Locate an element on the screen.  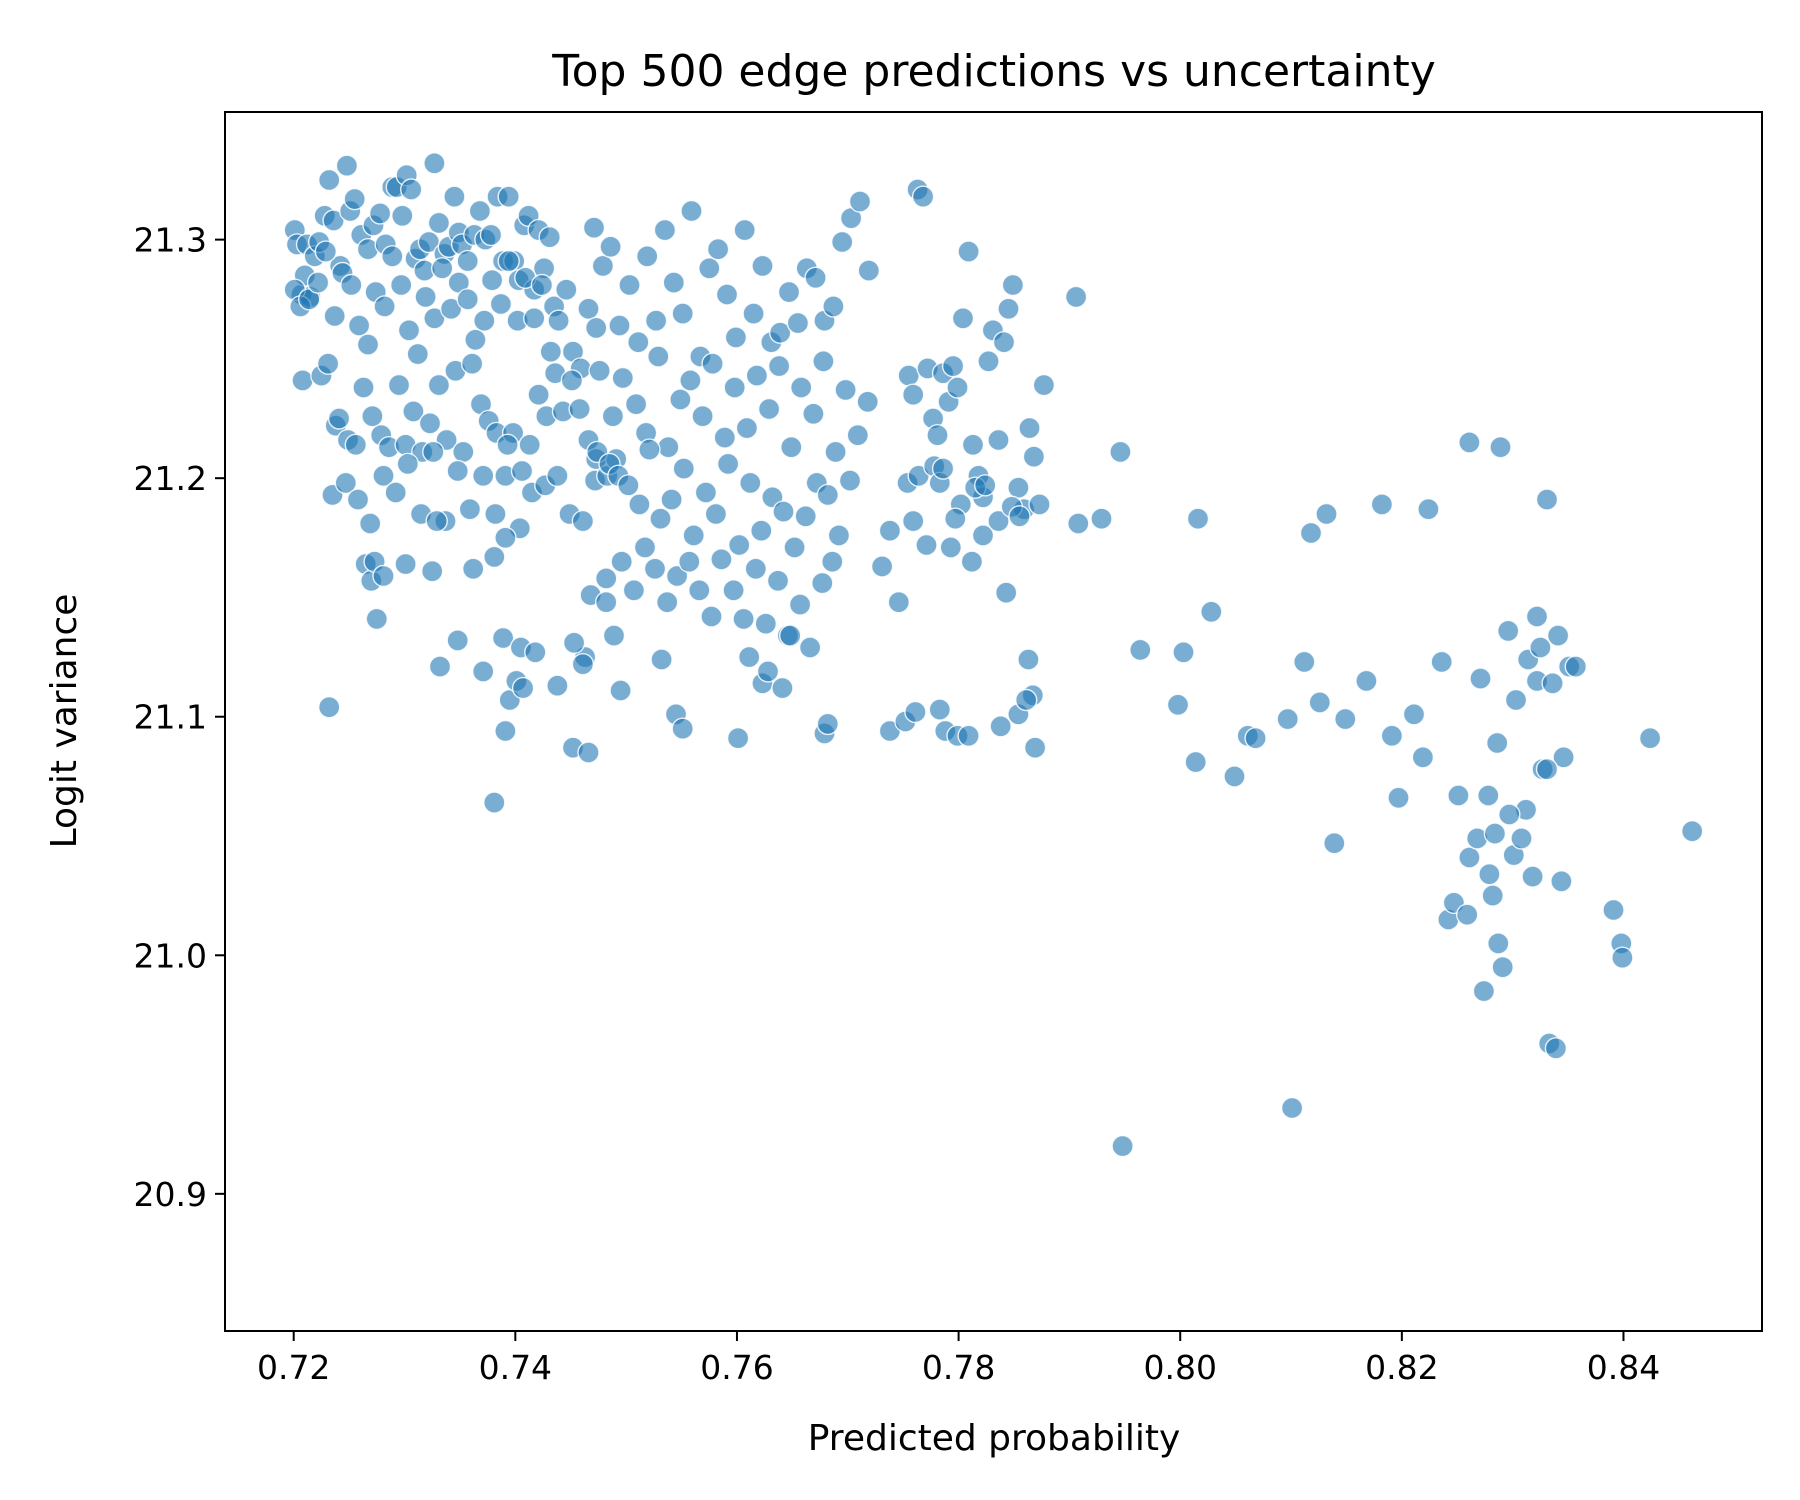
y-axis: 20.9 21.0 21.1 21.2 21.3 is located at coordinates (179, 717).